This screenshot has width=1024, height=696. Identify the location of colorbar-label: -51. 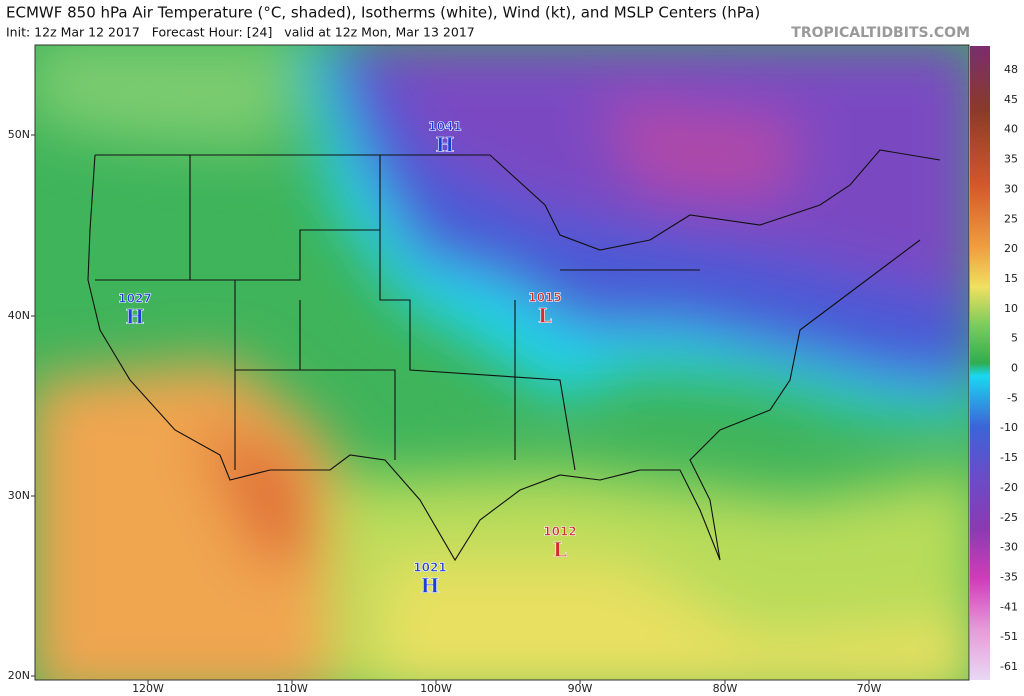
(1009, 636).